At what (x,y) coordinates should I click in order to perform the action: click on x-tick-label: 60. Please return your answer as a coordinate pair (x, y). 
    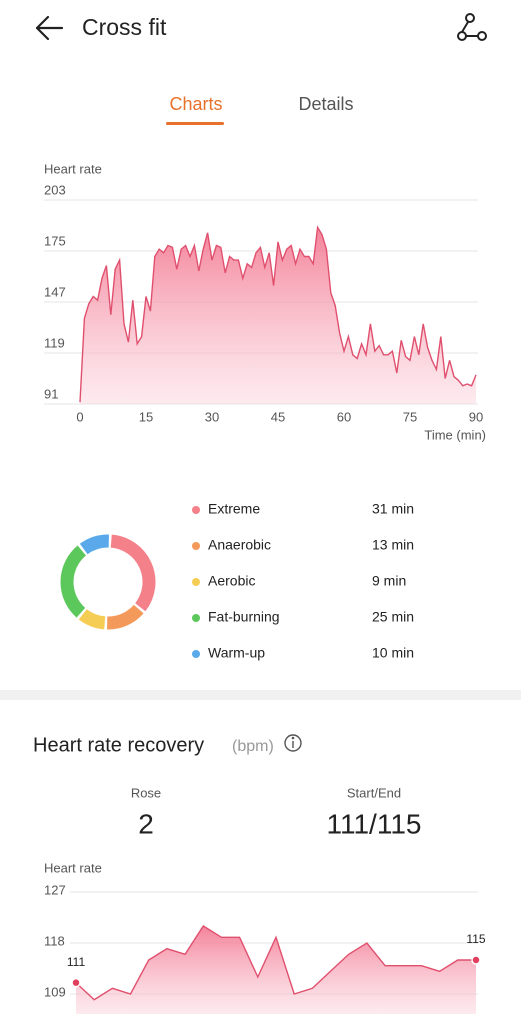
    Looking at the image, I should click on (344, 416).